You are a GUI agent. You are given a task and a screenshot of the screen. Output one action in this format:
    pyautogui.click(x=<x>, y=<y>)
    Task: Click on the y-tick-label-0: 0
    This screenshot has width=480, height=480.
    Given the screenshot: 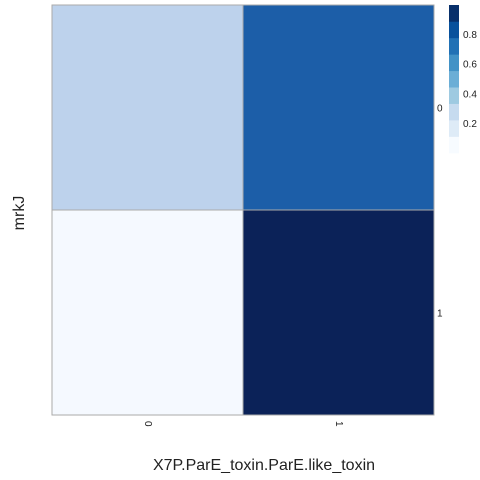 What is the action you would take?
    pyautogui.click(x=440, y=109)
    